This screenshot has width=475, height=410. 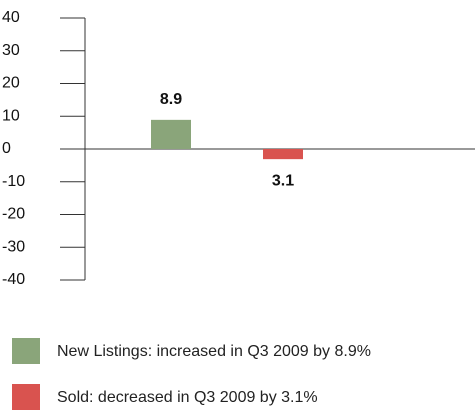 What do you see at coordinates (11, 115) in the screenshot?
I see `y-tick-label: 10` at bounding box center [11, 115].